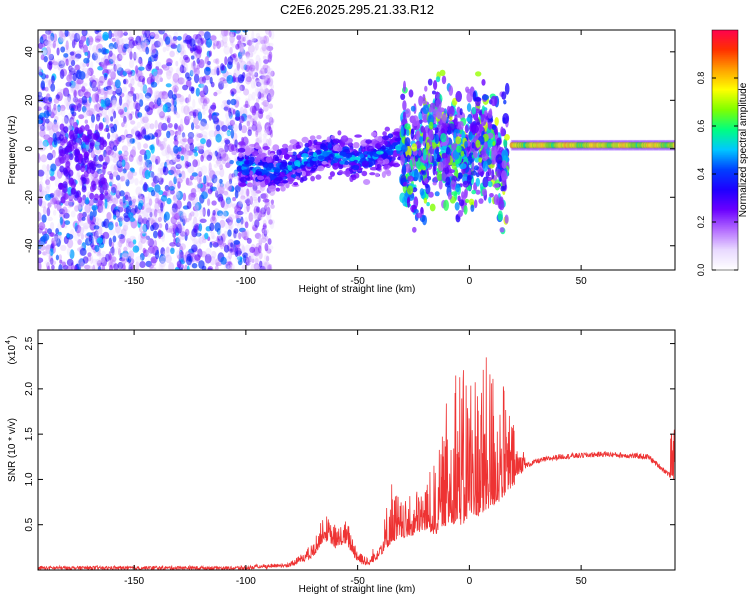 The height and width of the screenshot is (600, 750). What do you see at coordinates (29, 524) in the screenshot?
I see `y-tick-label: 0.5` at bounding box center [29, 524].